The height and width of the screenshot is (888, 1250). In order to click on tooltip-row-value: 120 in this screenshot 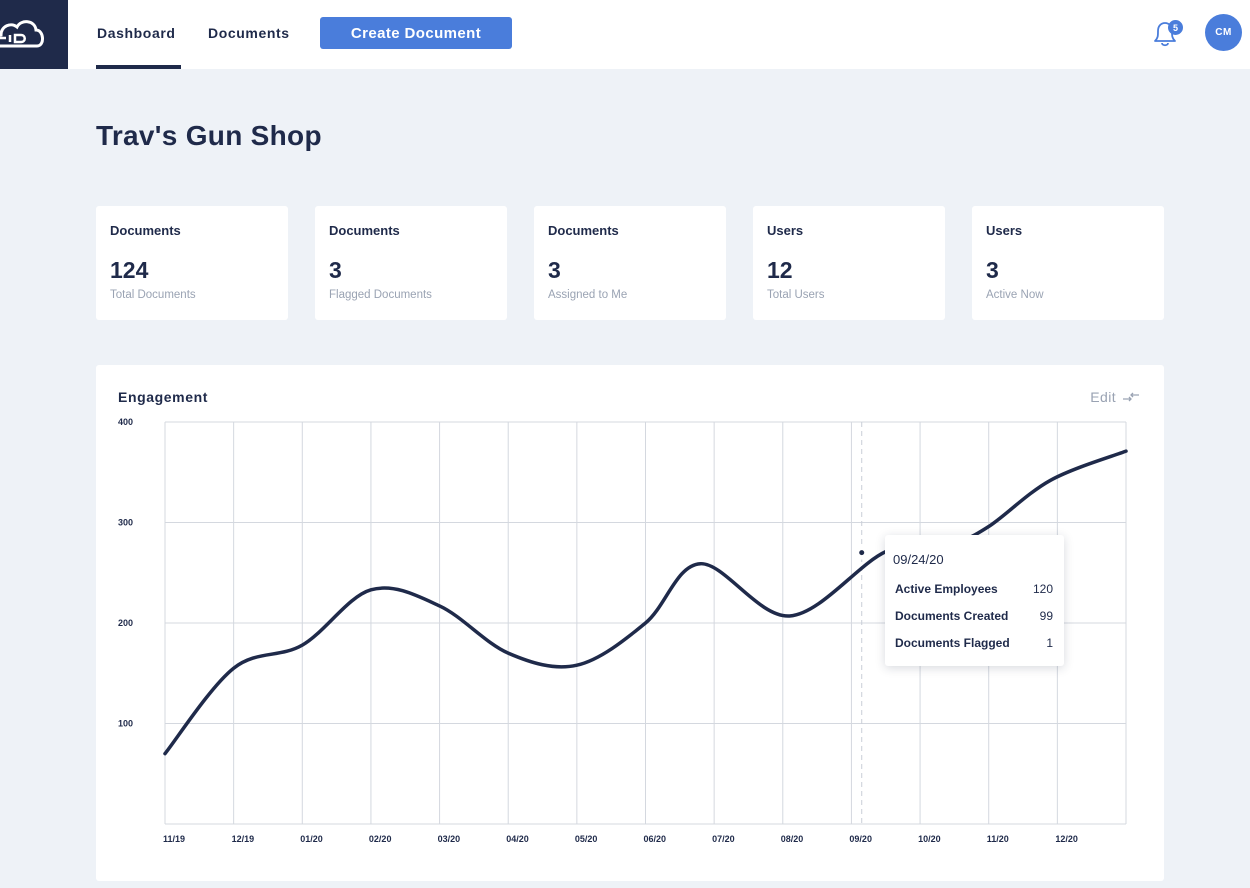, I will do `click(1043, 589)`.